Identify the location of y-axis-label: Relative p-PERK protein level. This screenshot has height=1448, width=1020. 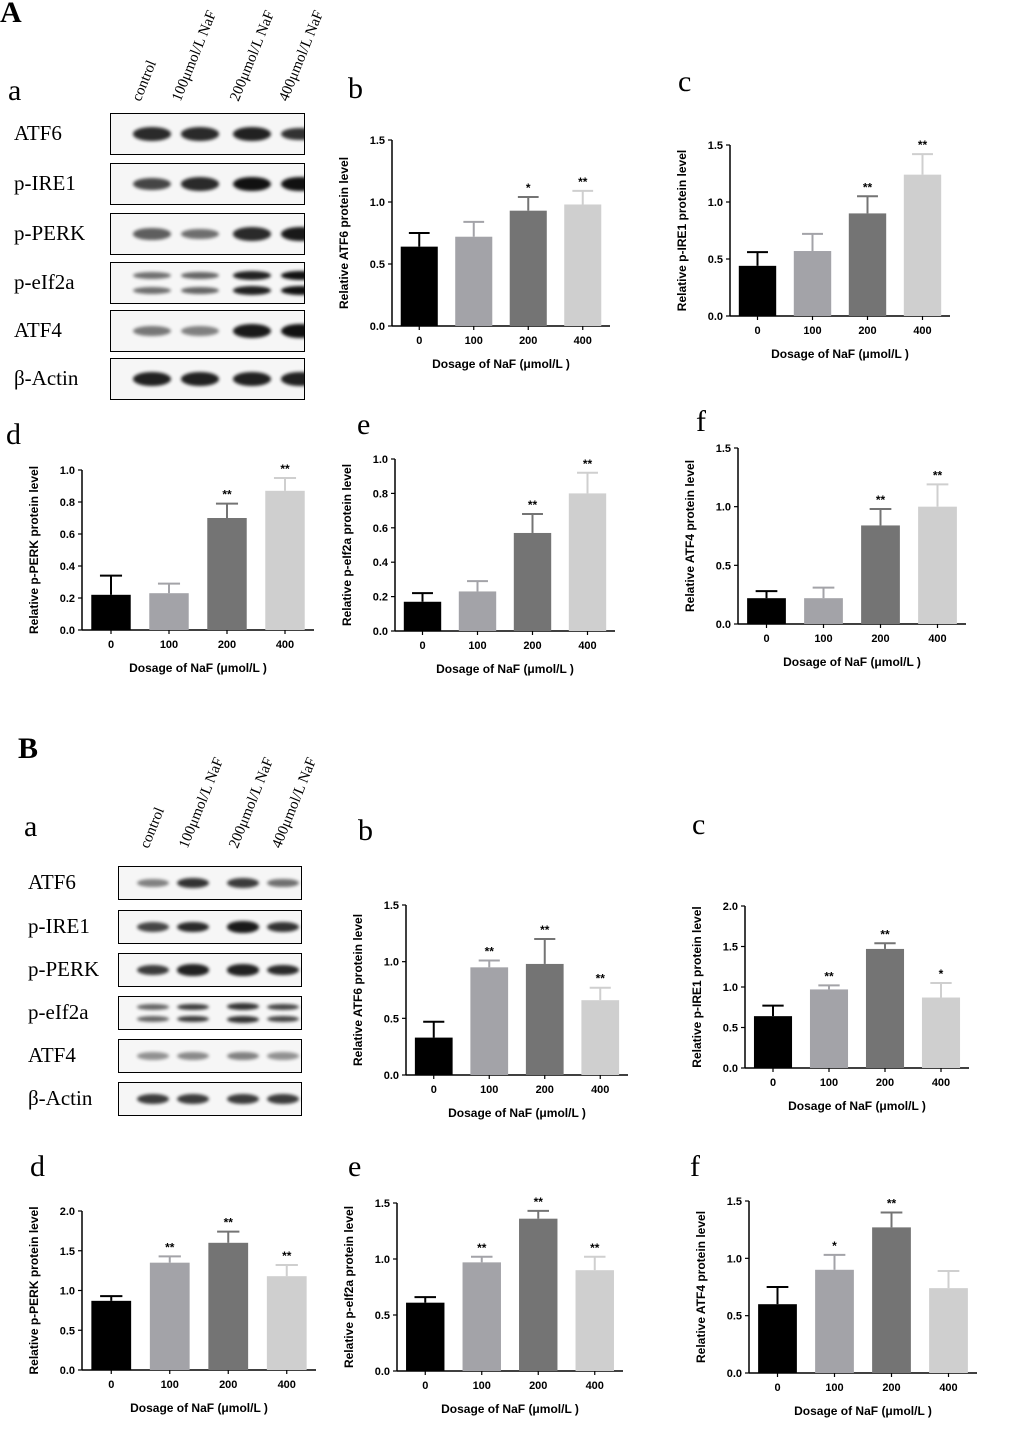
(34, 1290).